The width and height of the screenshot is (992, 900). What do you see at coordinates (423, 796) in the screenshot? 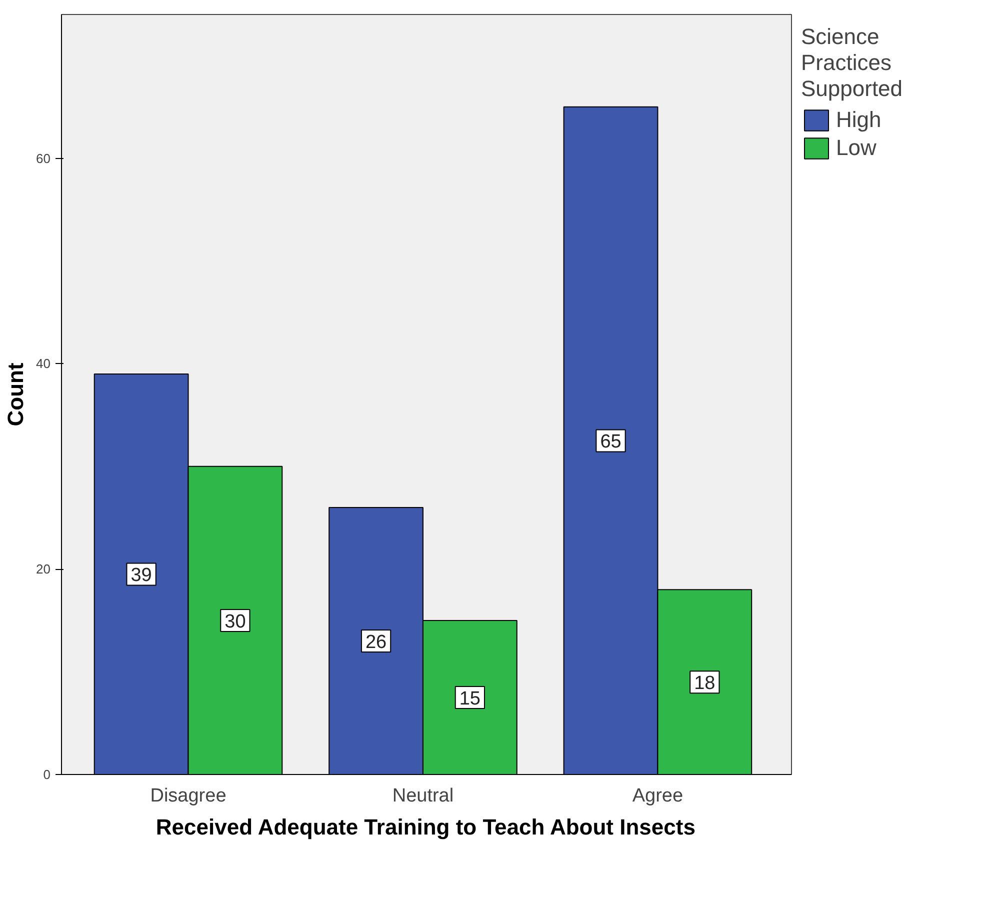
I see `x-tick-label: Neutral` at bounding box center [423, 796].